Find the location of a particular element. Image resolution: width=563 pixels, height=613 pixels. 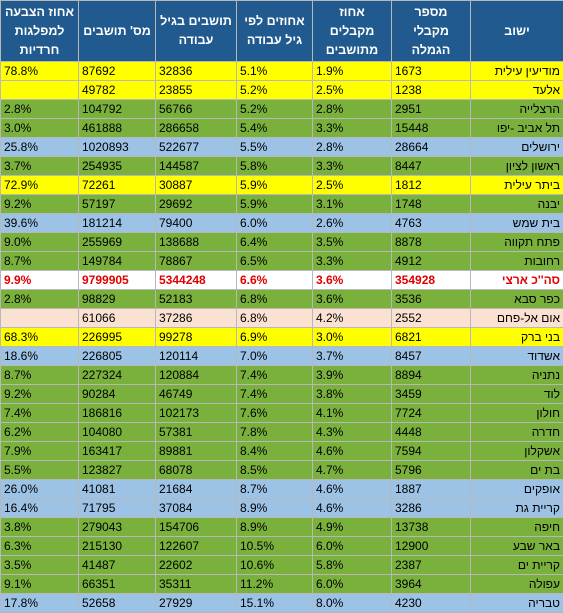

working-age-cell: 27929 is located at coordinates (196, 603).